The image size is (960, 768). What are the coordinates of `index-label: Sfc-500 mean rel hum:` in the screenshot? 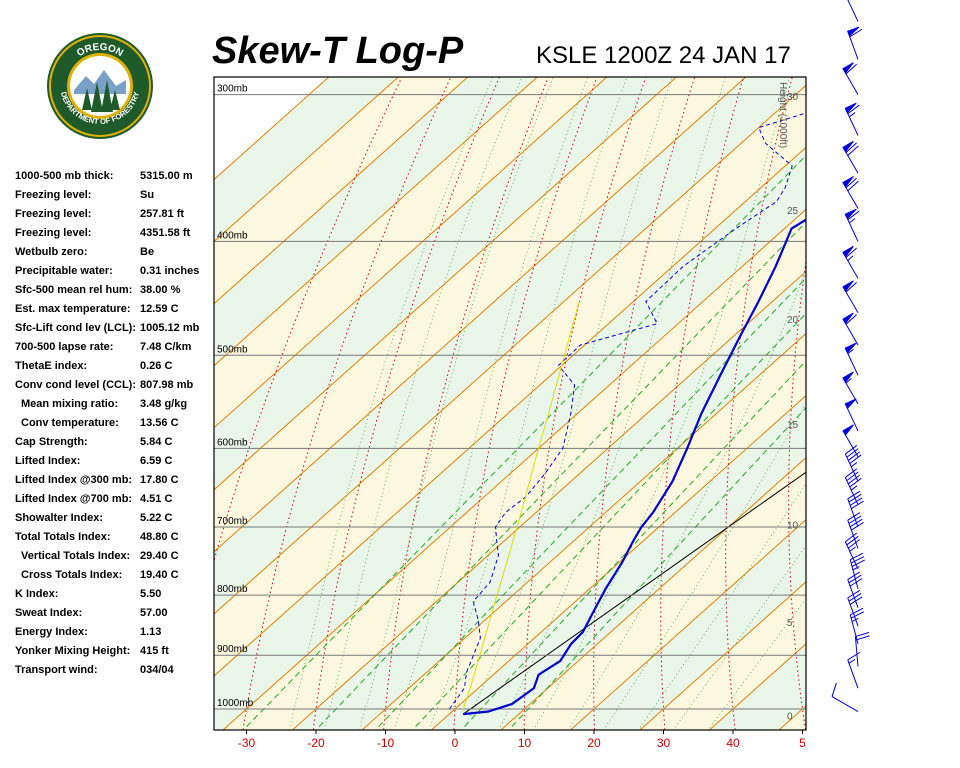 It's located at (74, 290).